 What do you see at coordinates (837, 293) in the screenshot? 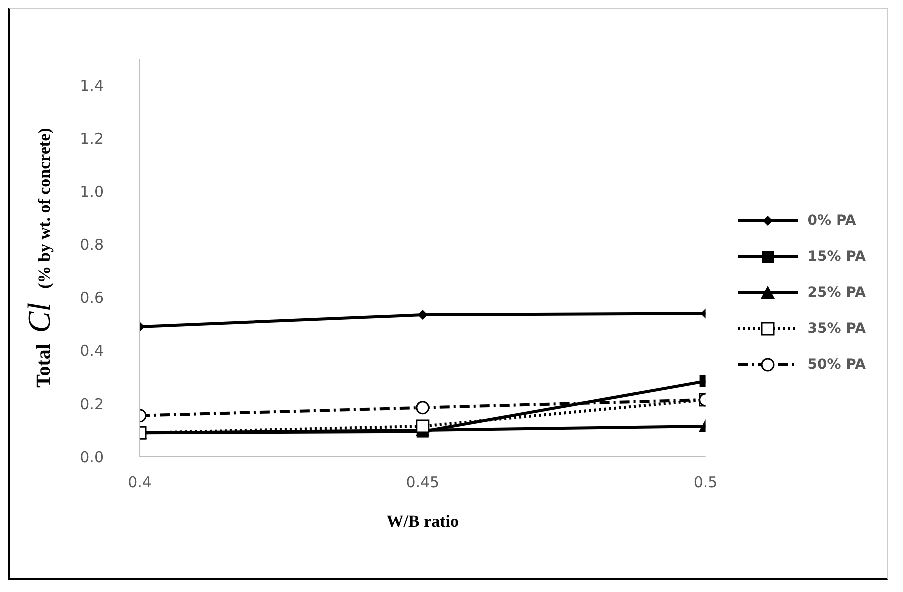
I see `legend-label: 25% PA` at bounding box center [837, 293].